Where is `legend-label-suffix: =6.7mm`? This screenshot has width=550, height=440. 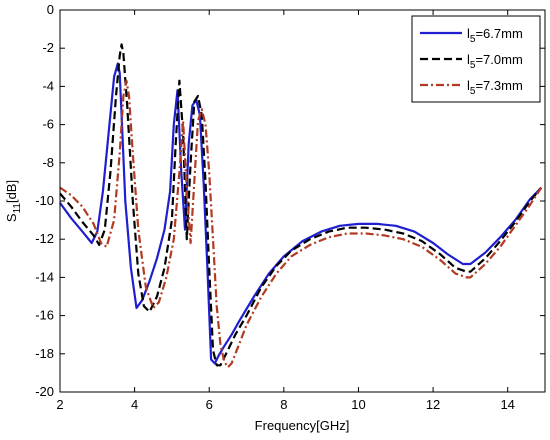
legend-label-suffix: =6.7mm is located at coordinates (498, 33).